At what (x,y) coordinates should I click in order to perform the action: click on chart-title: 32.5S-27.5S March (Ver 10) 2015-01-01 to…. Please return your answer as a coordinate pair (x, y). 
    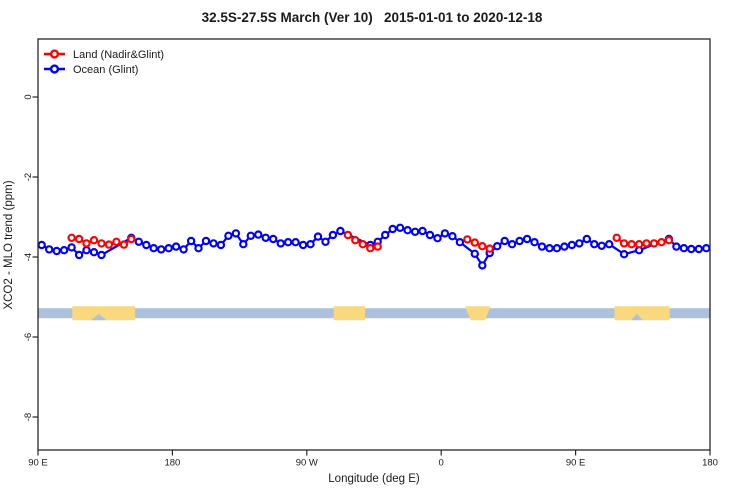
    Looking at the image, I should click on (372, 17).